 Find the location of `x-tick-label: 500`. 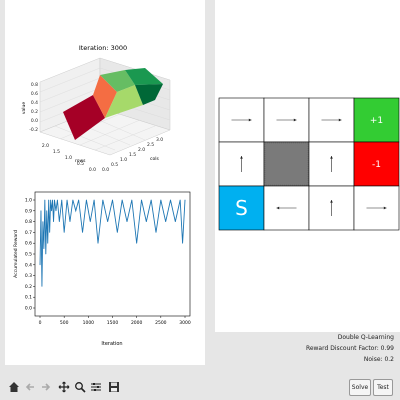

x-tick-label: 500 is located at coordinates (64, 323).